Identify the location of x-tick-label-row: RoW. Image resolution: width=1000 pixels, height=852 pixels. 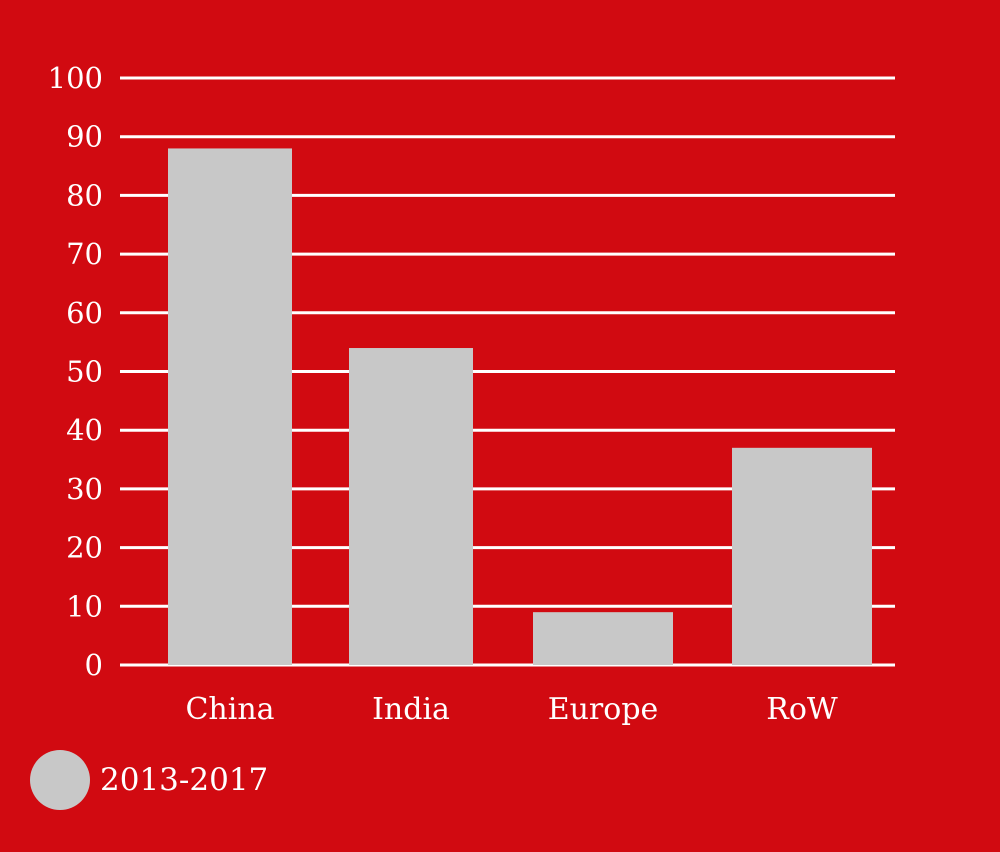
(802, 709).